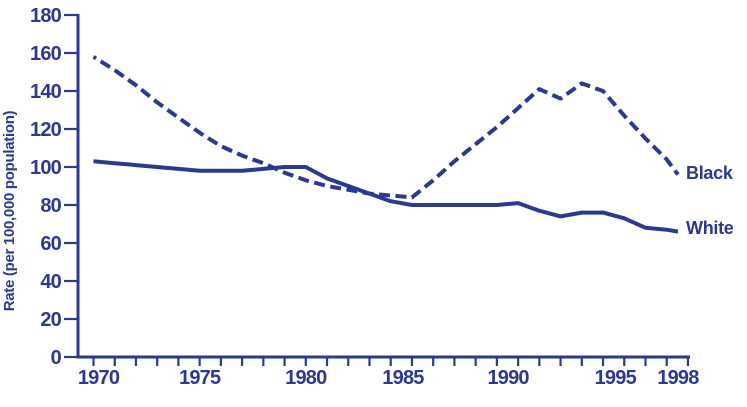 The image size is (747, 407). Describe the element at coordinates (508, 378) in the screenshot. I see `x-tick-label: 1990` at that location.